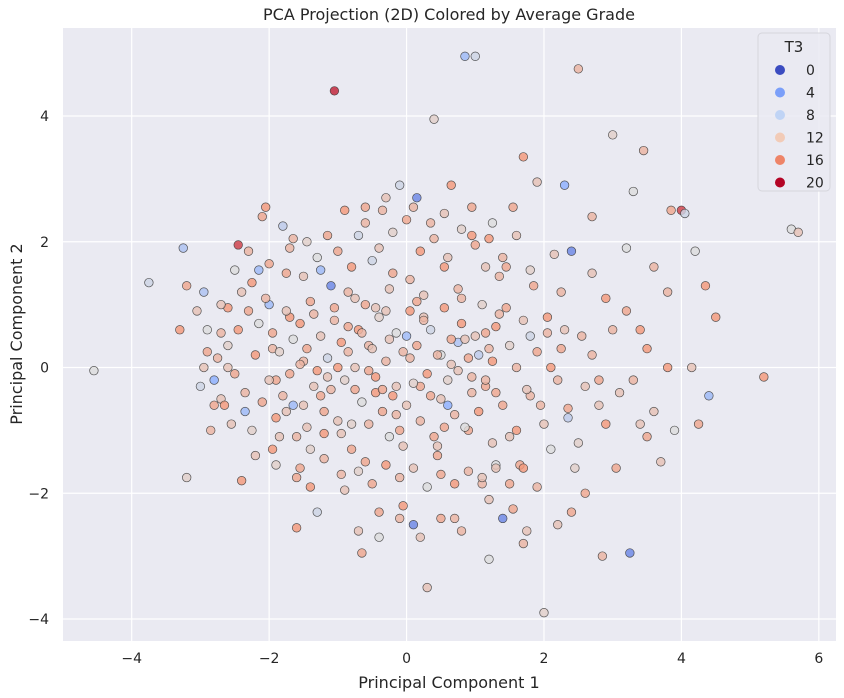 This screenshot has width=844, height=698. I want to click on legend-marker, so click(780, 182).